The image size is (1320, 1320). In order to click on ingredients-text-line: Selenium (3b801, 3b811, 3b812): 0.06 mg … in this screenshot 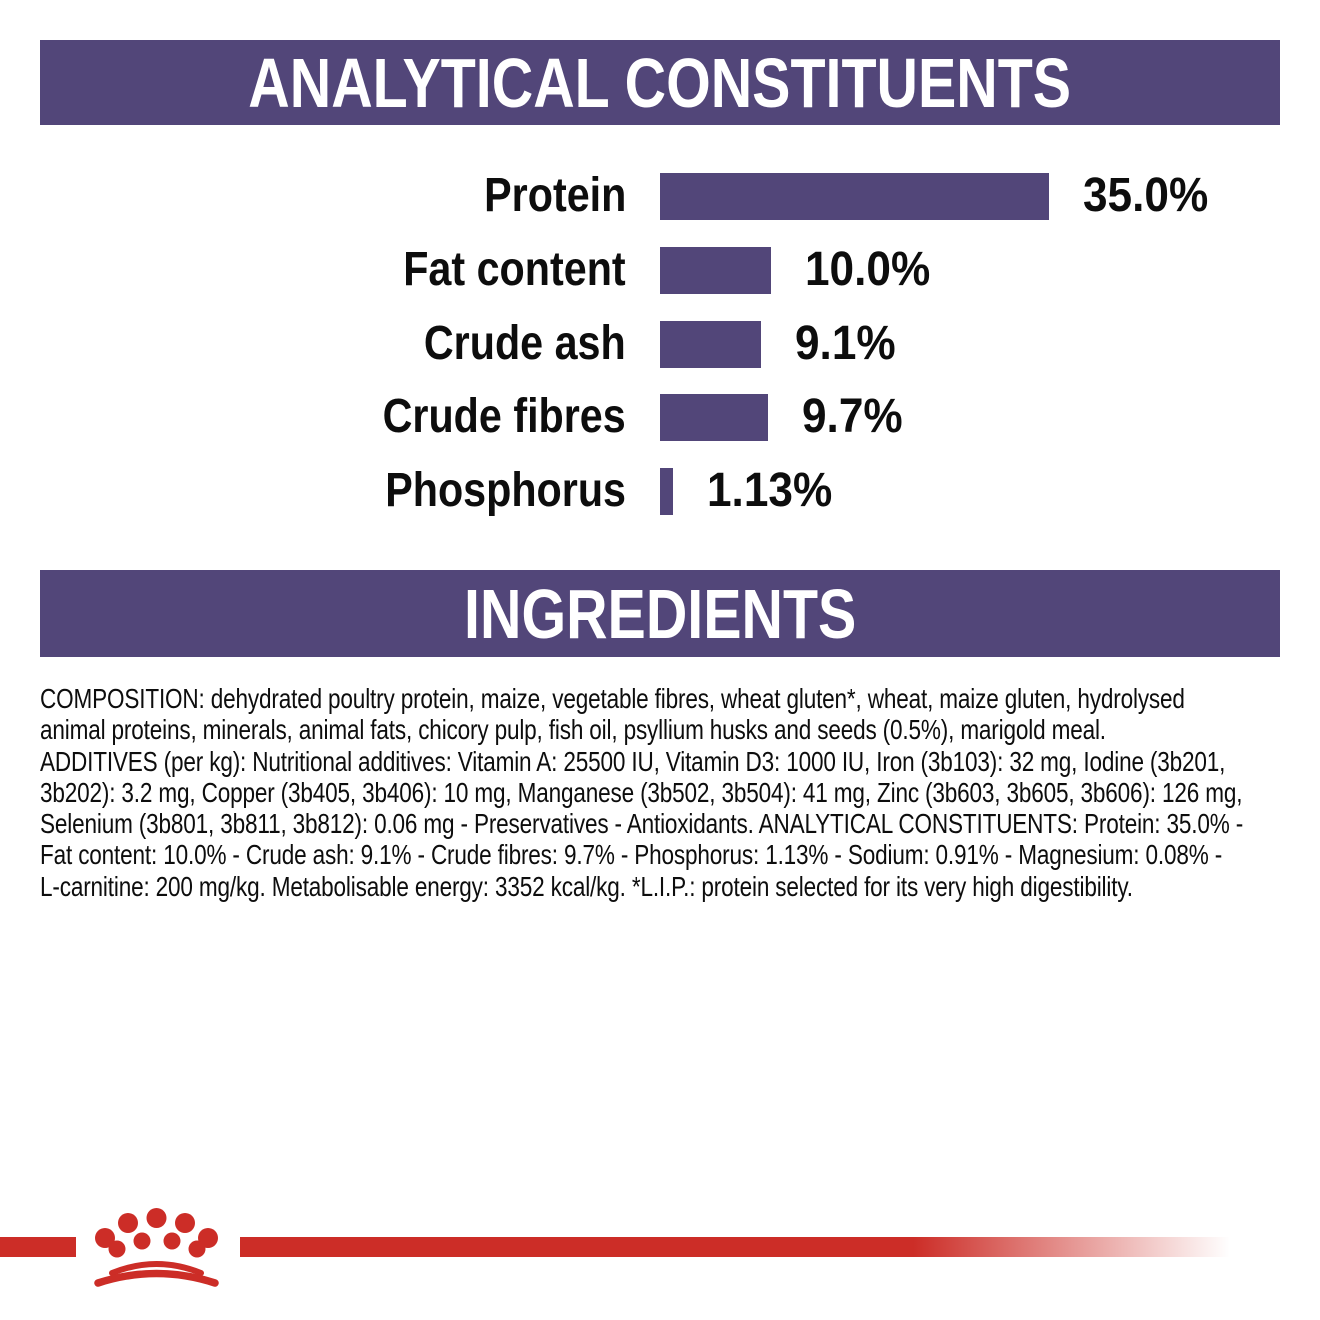, I will do `click(642, 824)`.